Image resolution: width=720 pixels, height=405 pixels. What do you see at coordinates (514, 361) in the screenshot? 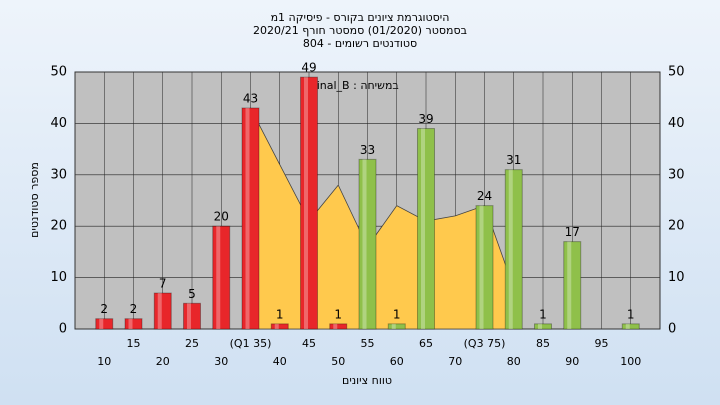
I see `x-tick-label: 80` at bounding box center [514, 361].